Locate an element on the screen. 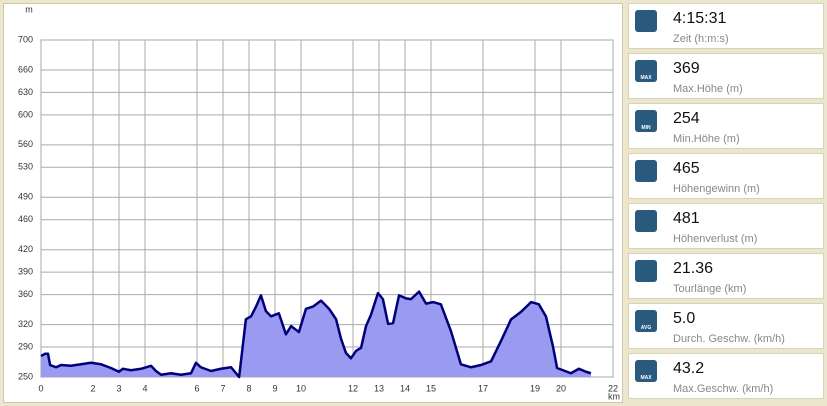 The width and height of the screenshot is (827, 406). line is located at coordinates (316, 334).